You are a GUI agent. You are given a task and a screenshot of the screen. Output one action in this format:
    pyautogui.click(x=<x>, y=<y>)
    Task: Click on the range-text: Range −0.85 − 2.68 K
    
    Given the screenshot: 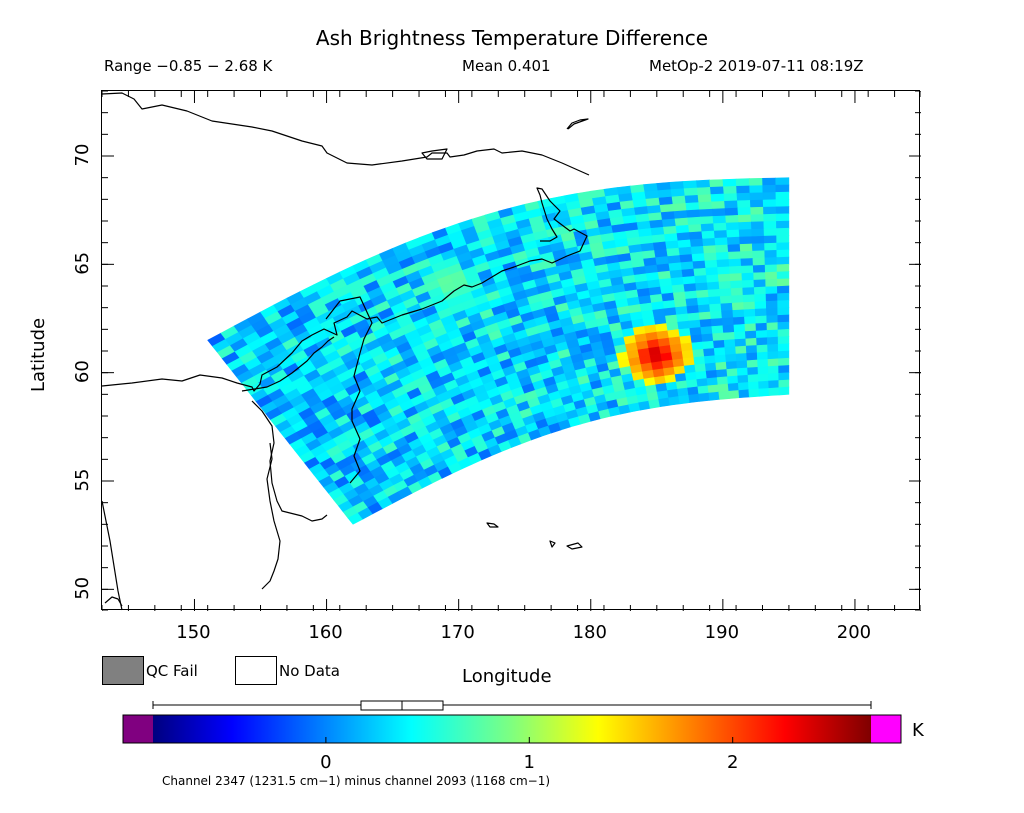 What is the action you would take?
    pyautogui.click(x=188, y=66)
    